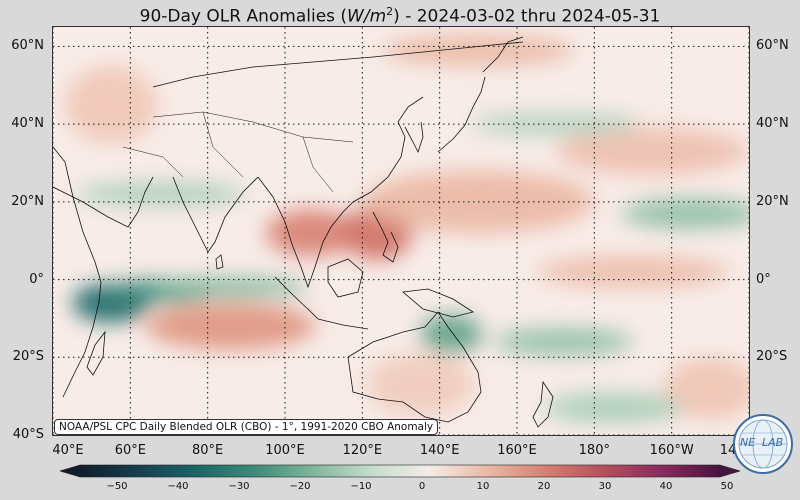 Image resolution: width=800 pixels, height=500 pixels. Describe the element at coordinates (728, 450) in the screenshot. I see `longitude-label: 14` at that location.